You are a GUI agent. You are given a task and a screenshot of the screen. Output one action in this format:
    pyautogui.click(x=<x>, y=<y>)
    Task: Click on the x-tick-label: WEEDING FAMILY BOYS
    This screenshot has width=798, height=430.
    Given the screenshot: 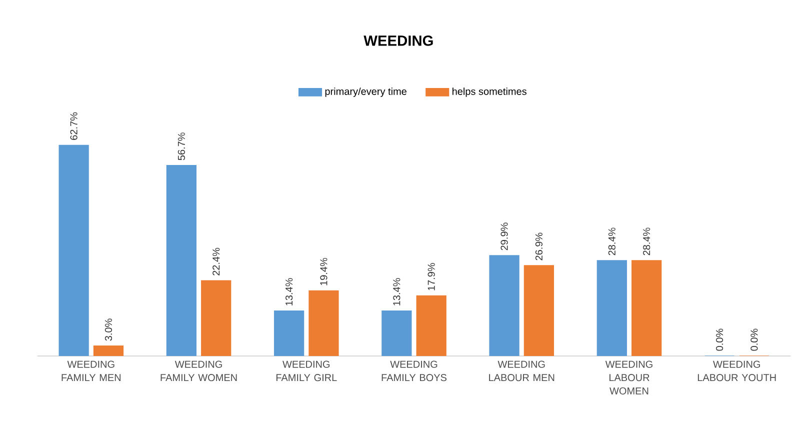 What is the action you would take?
    pyautogui.click(x=414, y=371)
    